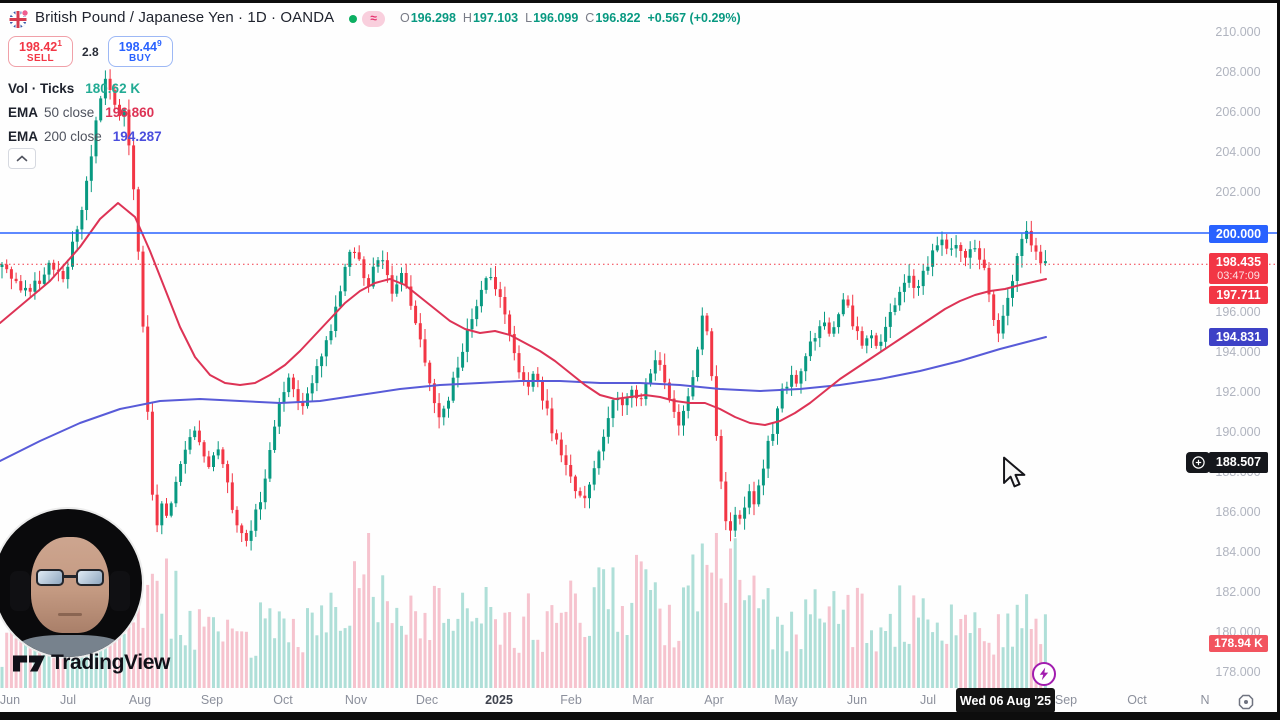 This screenshot has width=1280, height=720. Describe the element at coordinates (1238, 462) in the screenshot. I see `crosshair-price-label: 188.507` at that location.